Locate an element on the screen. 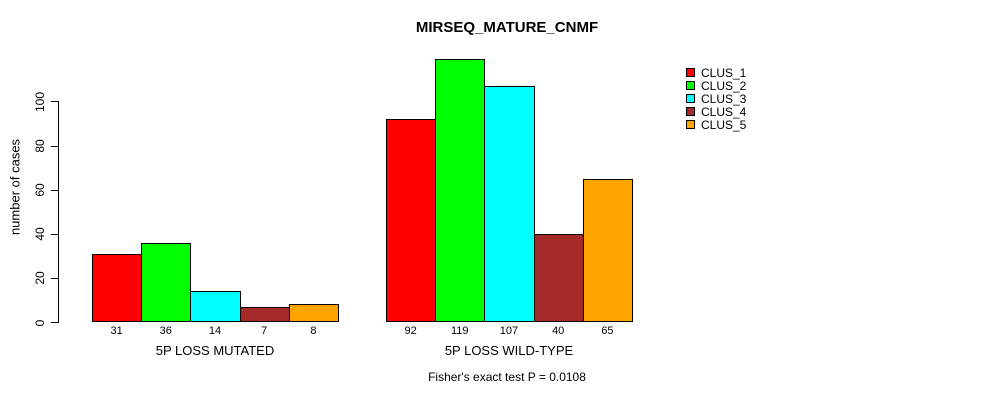 The width and height of the screenshot is (990, 400). legend-item: CLUS_3 is located at coordinates (716, 98).